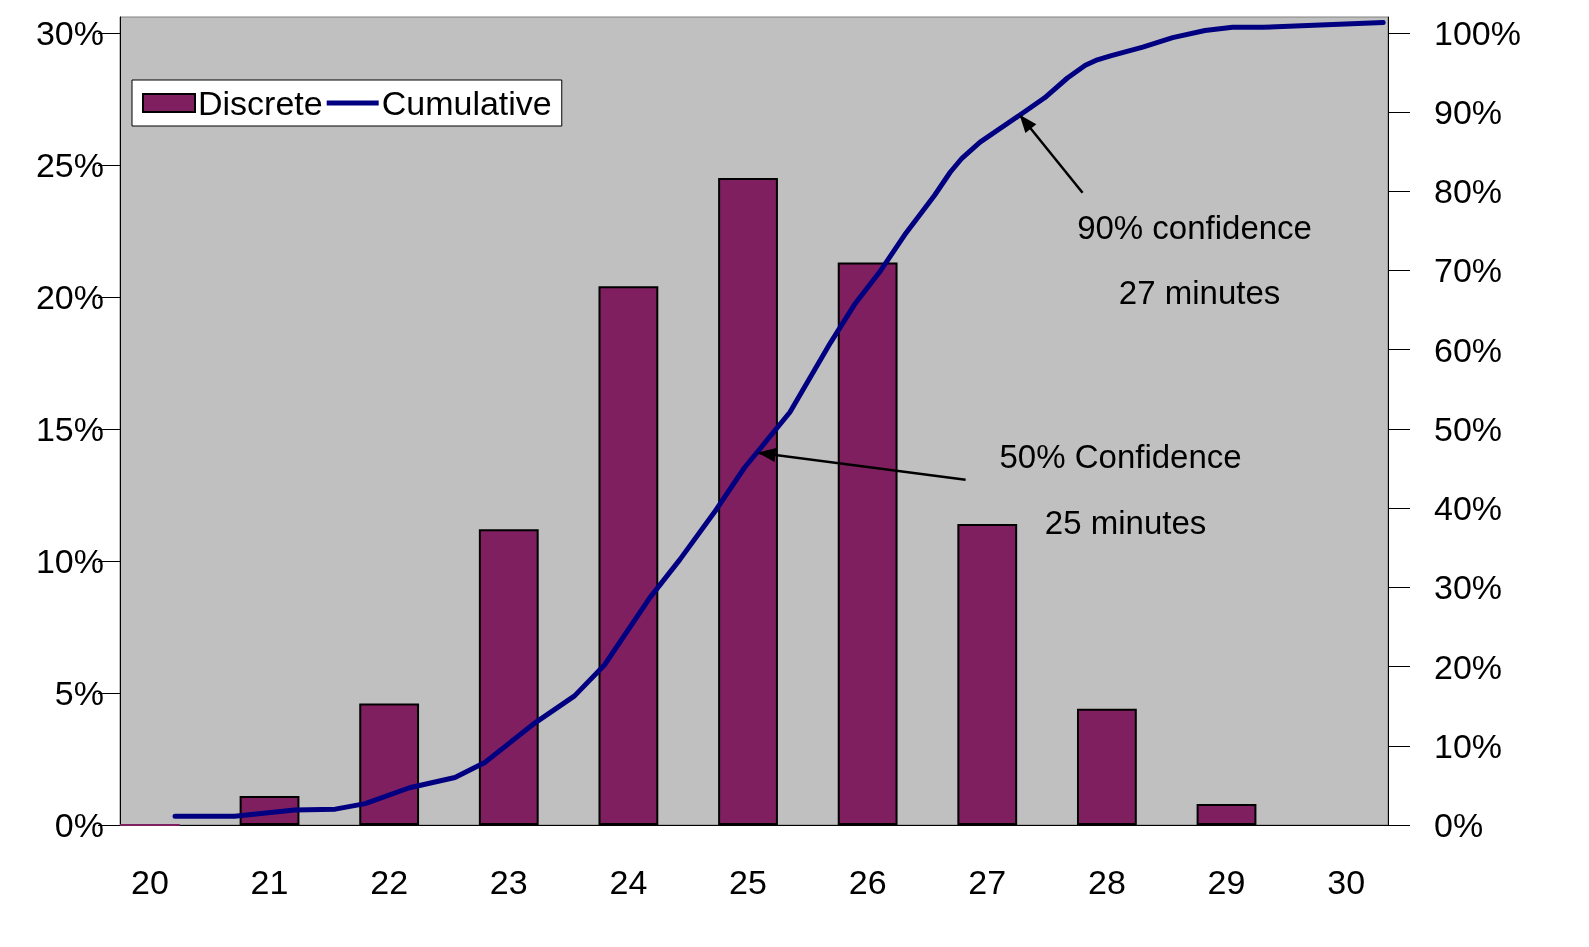 The width and height of the screenshot is (1589, 947). Describe the element at coordinates (987, 882) in the screenshot. I see `x-tick-label: 27` at that location.